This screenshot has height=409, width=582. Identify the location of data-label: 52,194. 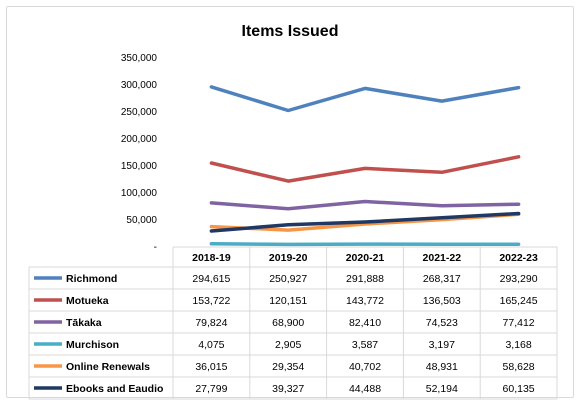
(442, 389).